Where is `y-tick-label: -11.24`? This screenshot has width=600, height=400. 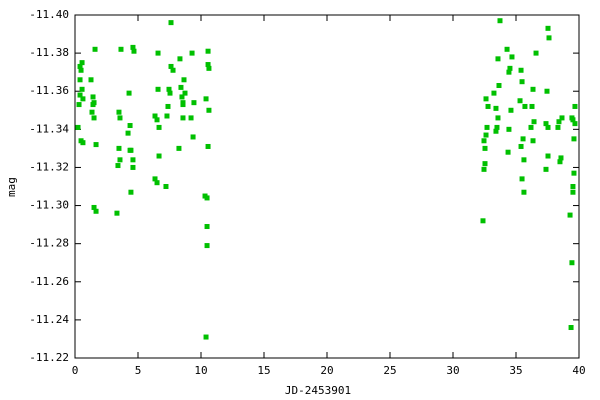
y-tick-label: -11.24 is located at coordinates (49, 319).